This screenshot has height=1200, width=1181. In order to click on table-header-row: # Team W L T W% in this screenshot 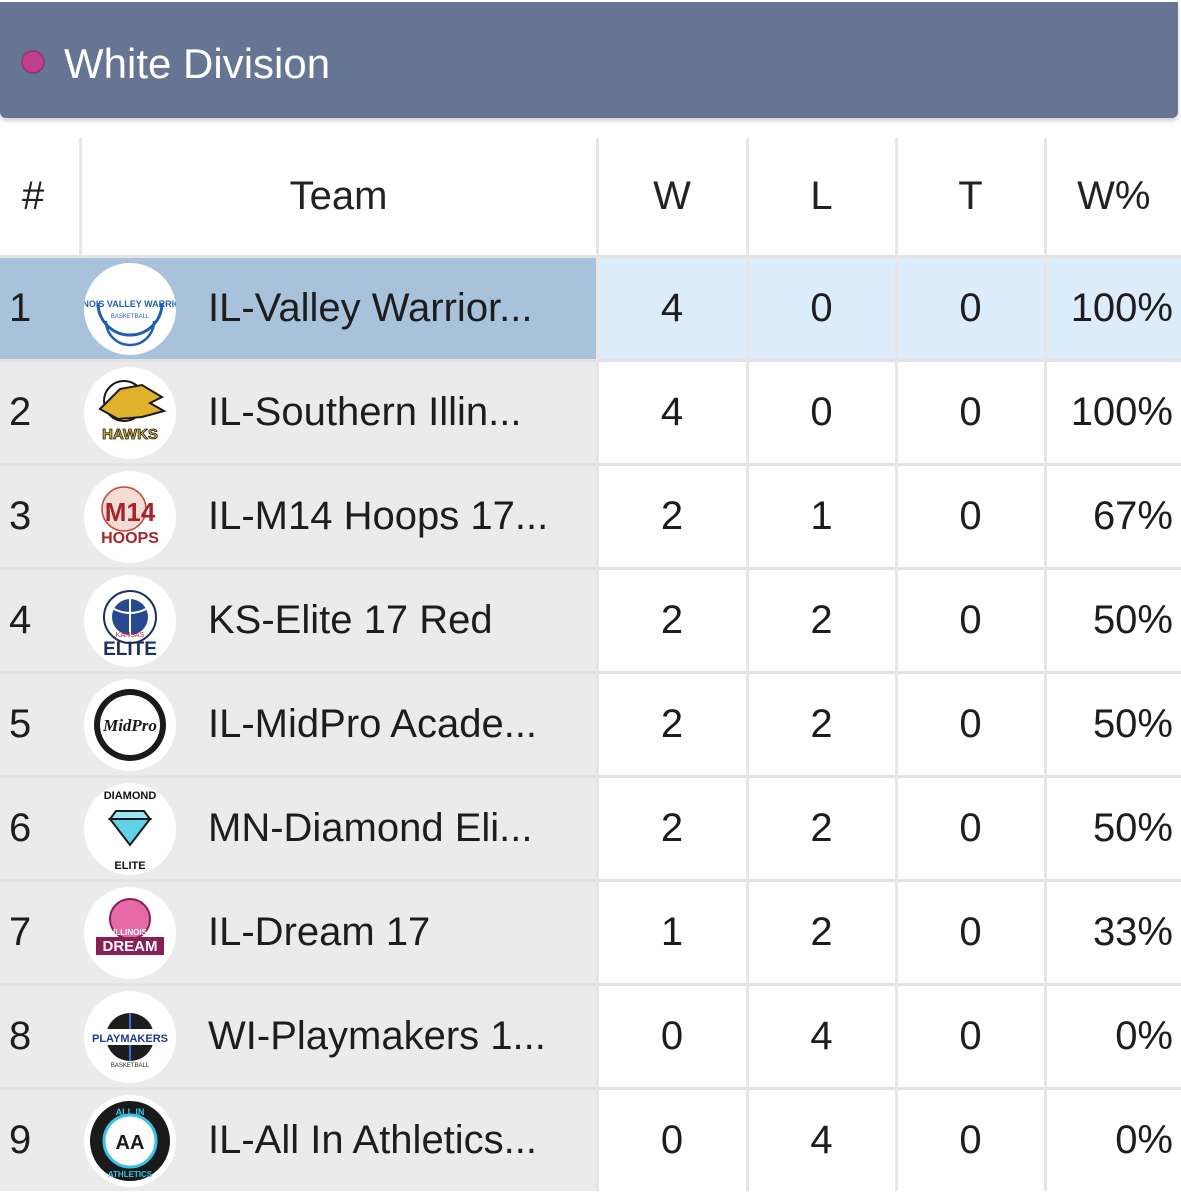, I will do `click(590, 197)`.